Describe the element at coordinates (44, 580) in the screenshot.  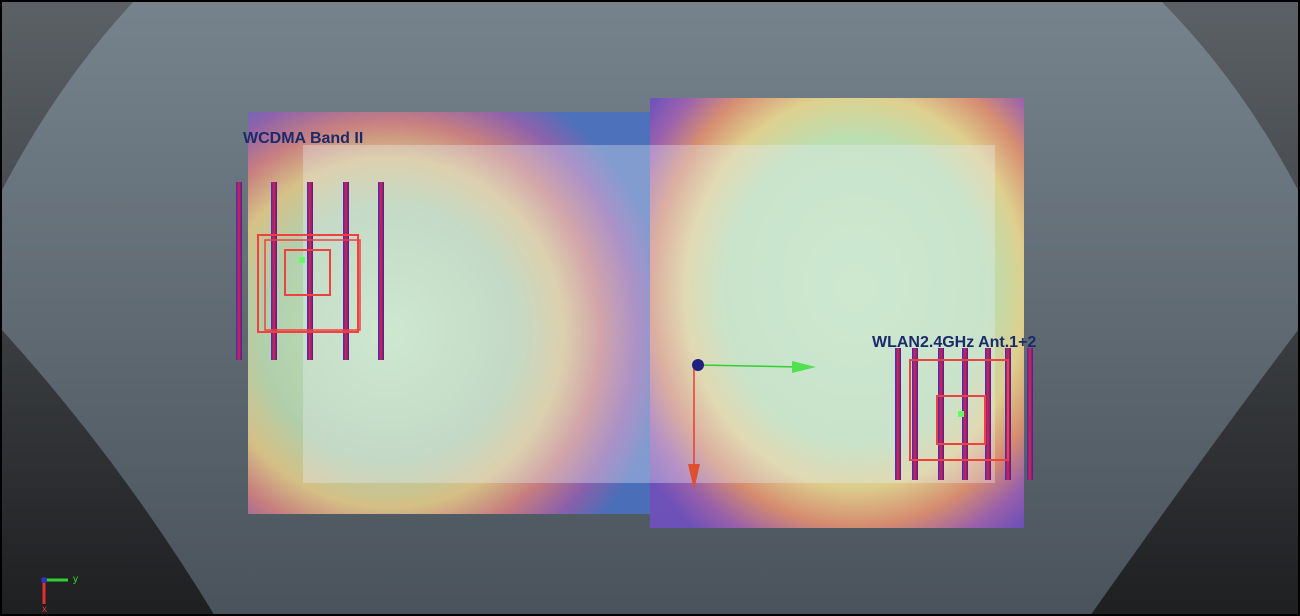
I see `triad-origin` at that location.